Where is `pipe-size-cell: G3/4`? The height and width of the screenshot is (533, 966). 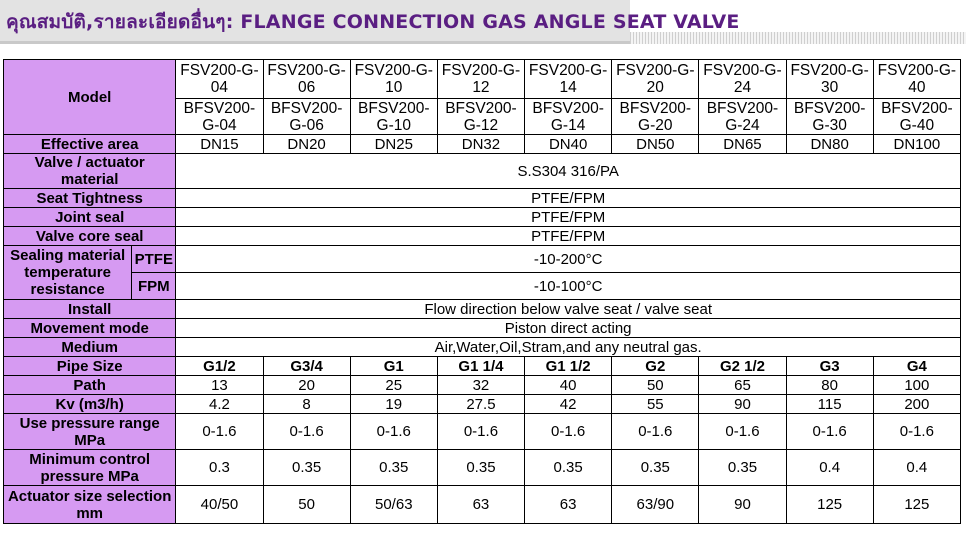
pipe-size-cell: G3/4 is located at coordinates (306, 366).